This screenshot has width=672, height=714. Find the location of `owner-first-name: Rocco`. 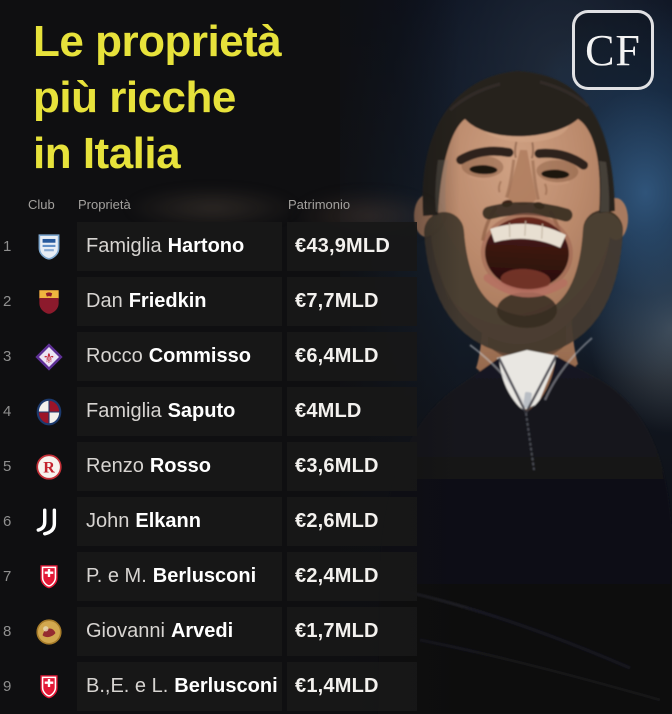

owner-first-name: Rocco is located at coordinates (114, 356).